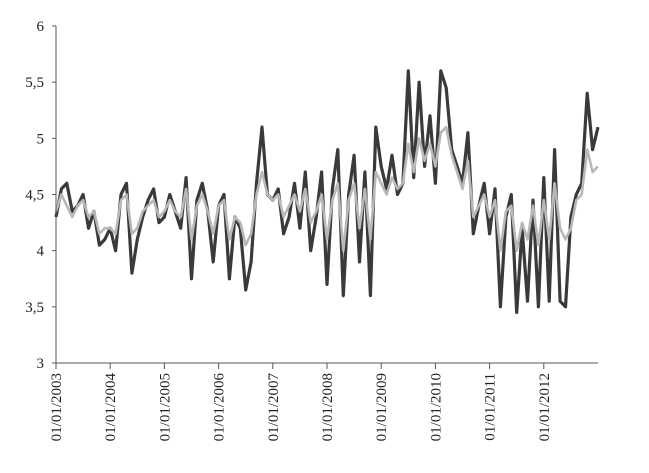 Image resolution: width=649 pixels, height=473 pixels. Describe the element at coordinates (34, 196) in the screenshot. I see `y-tick-label: 4,5` at that location.